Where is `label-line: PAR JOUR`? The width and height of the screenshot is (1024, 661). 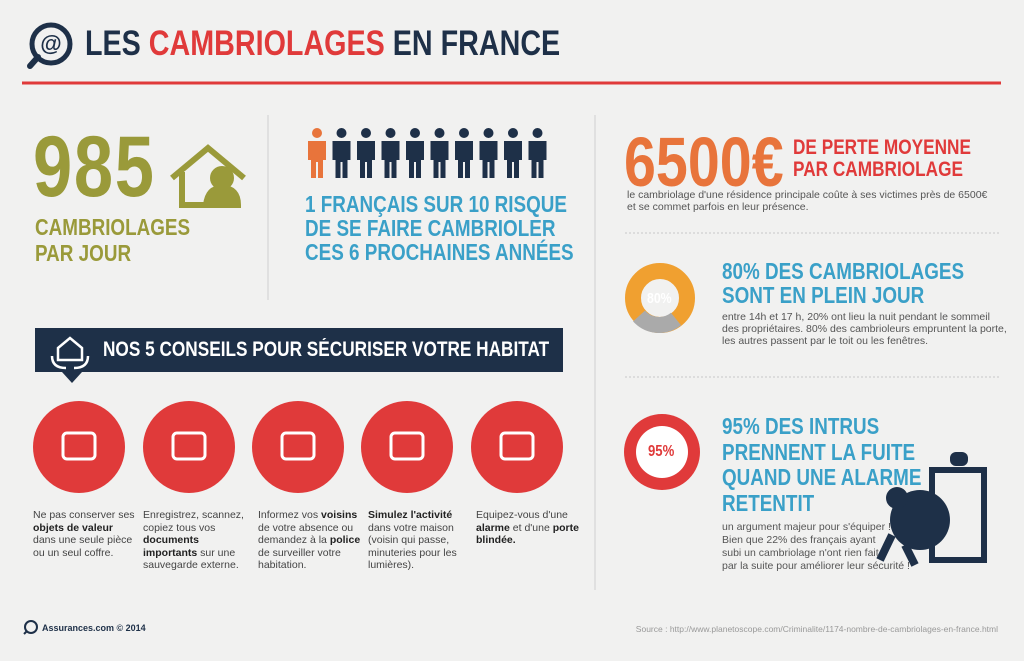
label-line: PAR JOUR is located at coordinates (83, 253).